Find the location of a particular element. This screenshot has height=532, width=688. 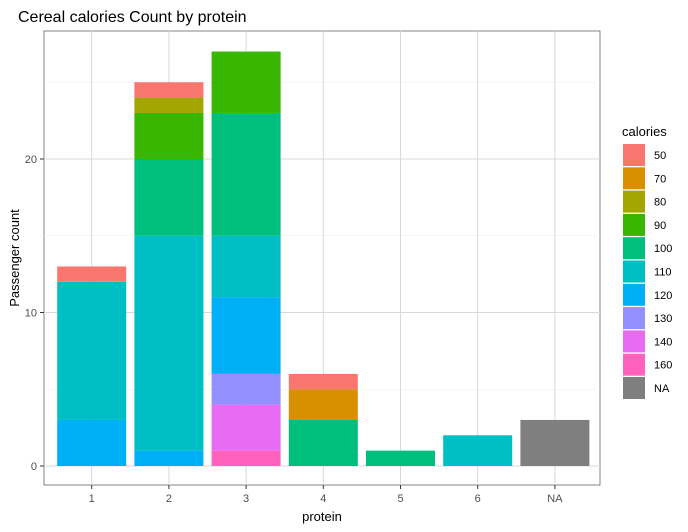

y-axis-title: Passenger count is located at coordinates (14, 258).